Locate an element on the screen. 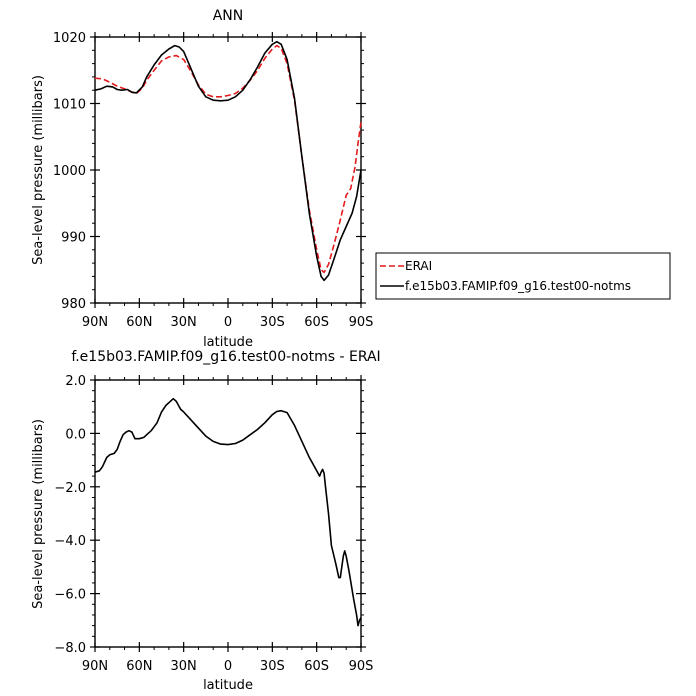  top-x-tick-label: 30N is located at coordinates (184, 322).